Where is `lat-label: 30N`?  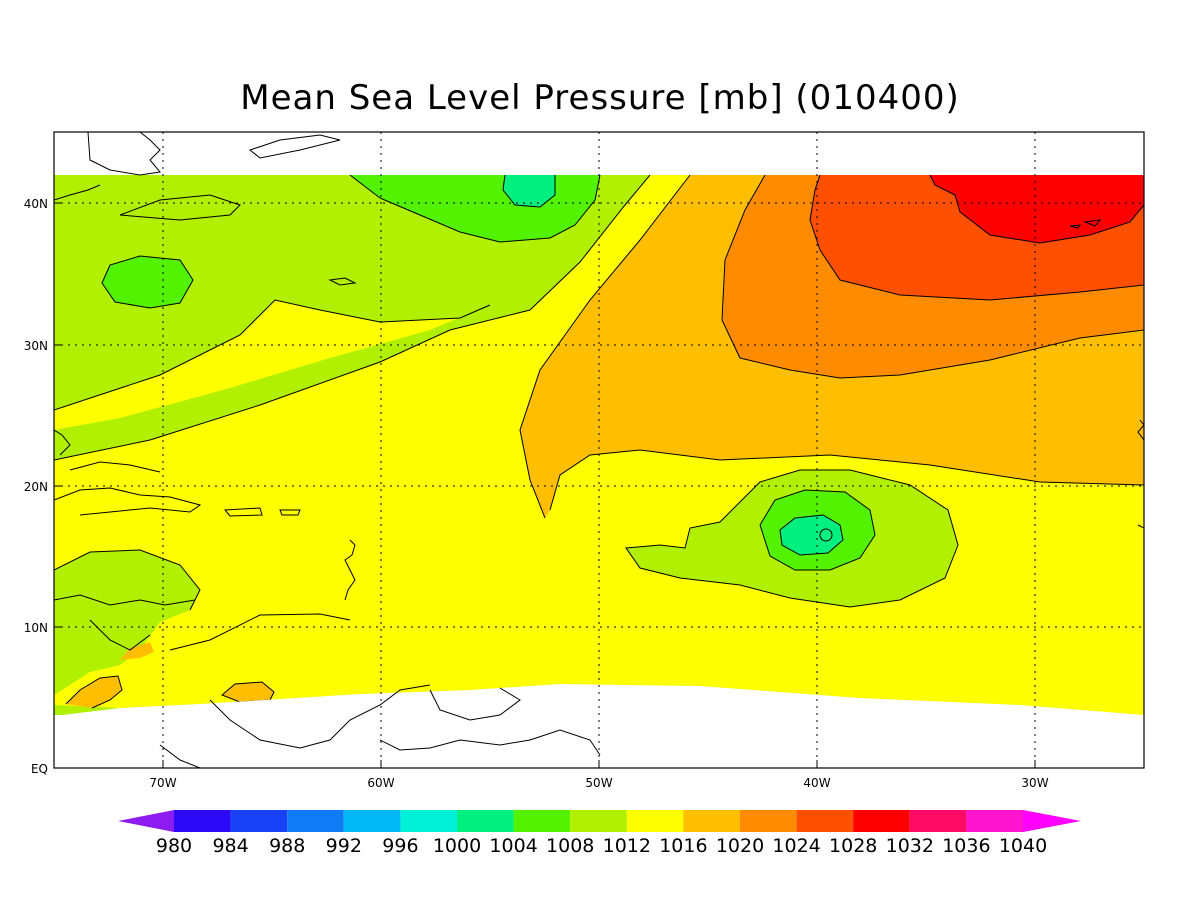
lat-label: 30N is located at coordinates (36, 346).